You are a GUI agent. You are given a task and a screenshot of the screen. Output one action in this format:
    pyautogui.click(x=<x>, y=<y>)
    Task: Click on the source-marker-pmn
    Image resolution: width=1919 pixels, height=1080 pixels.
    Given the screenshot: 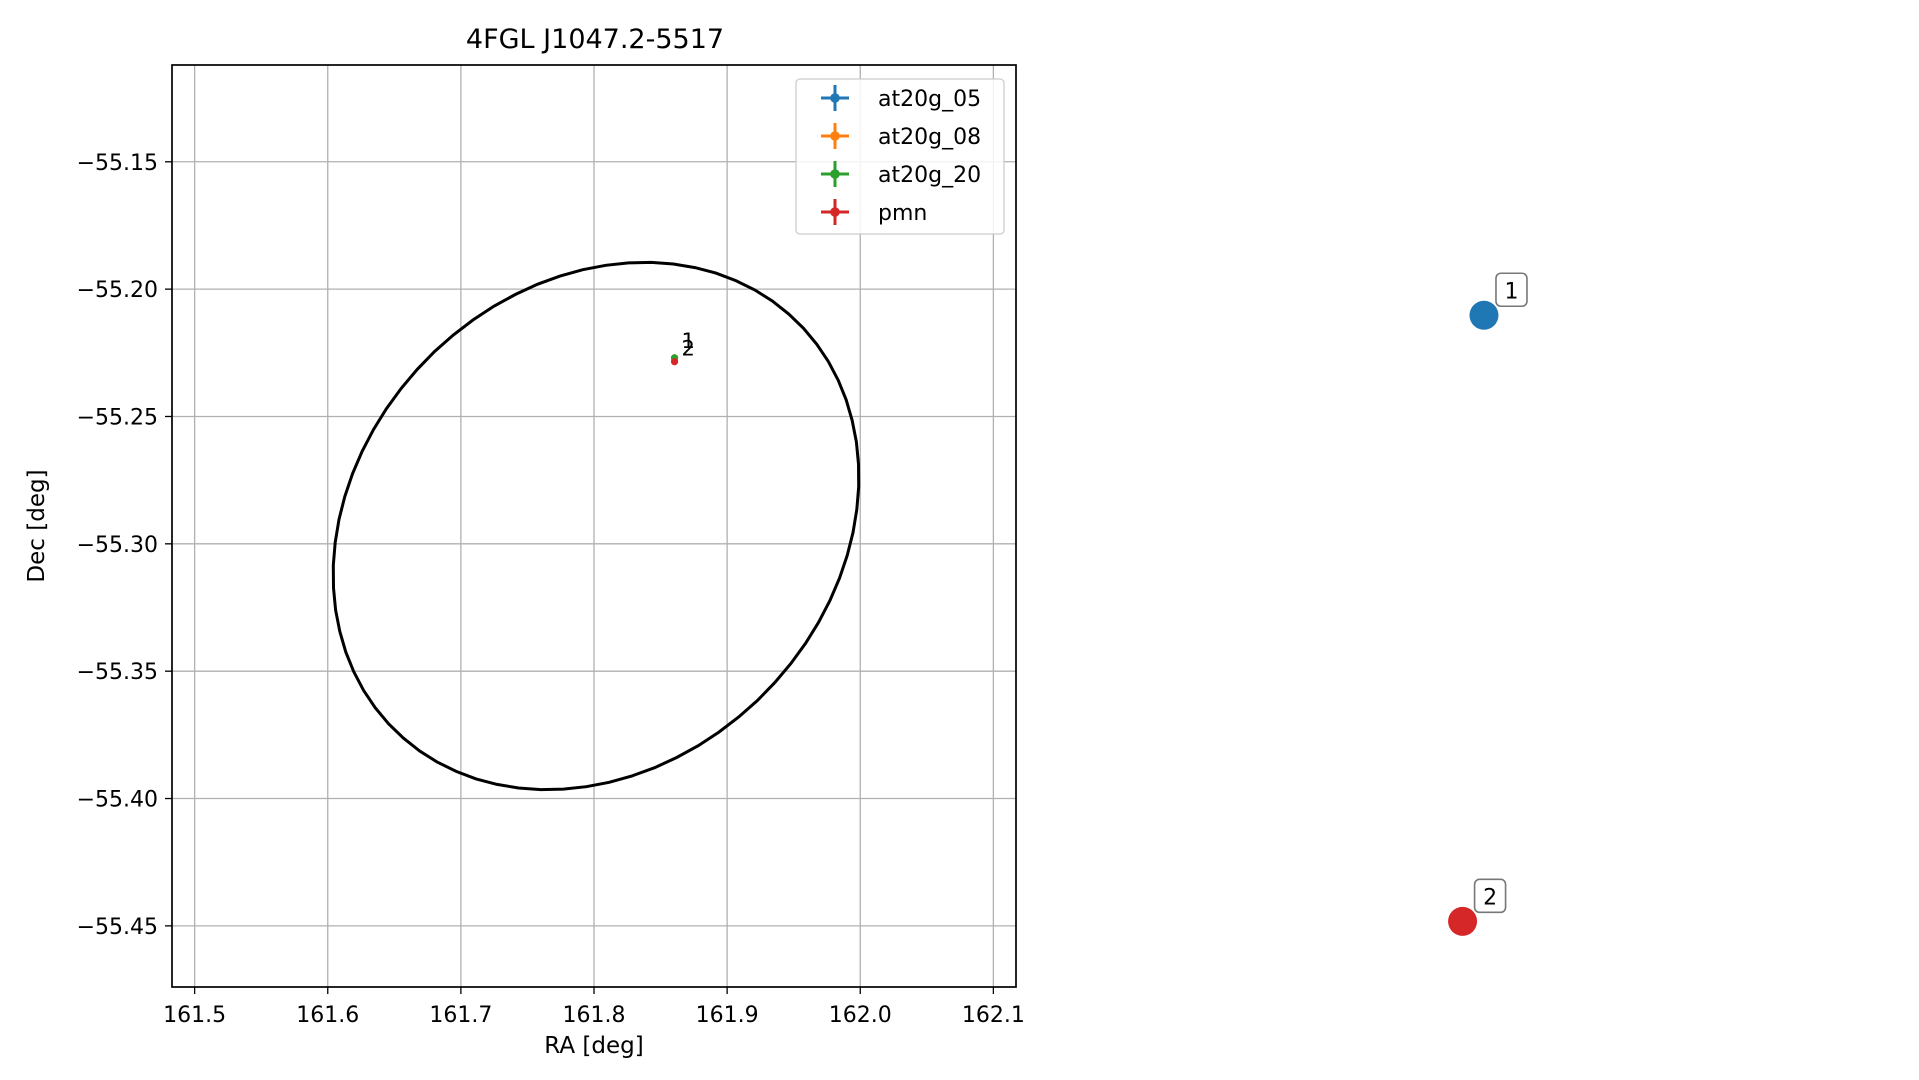 What is the action you would take?
    pyautogui.click(x=674, y=362)
    